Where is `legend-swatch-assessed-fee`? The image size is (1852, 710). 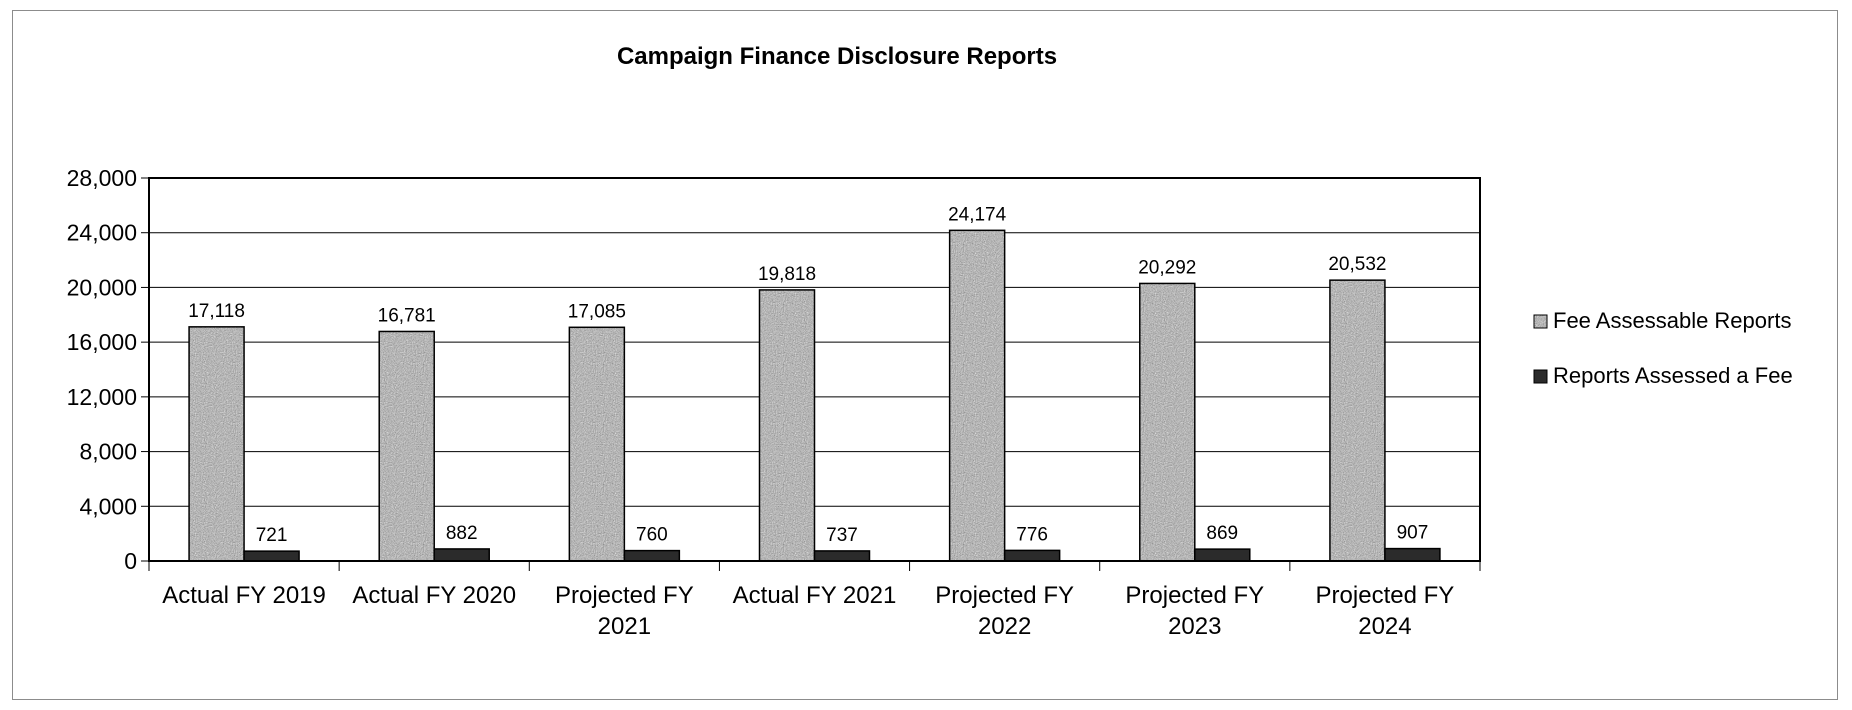
legend-swatch-assessed-fee is located at coordinates (1540, 376).